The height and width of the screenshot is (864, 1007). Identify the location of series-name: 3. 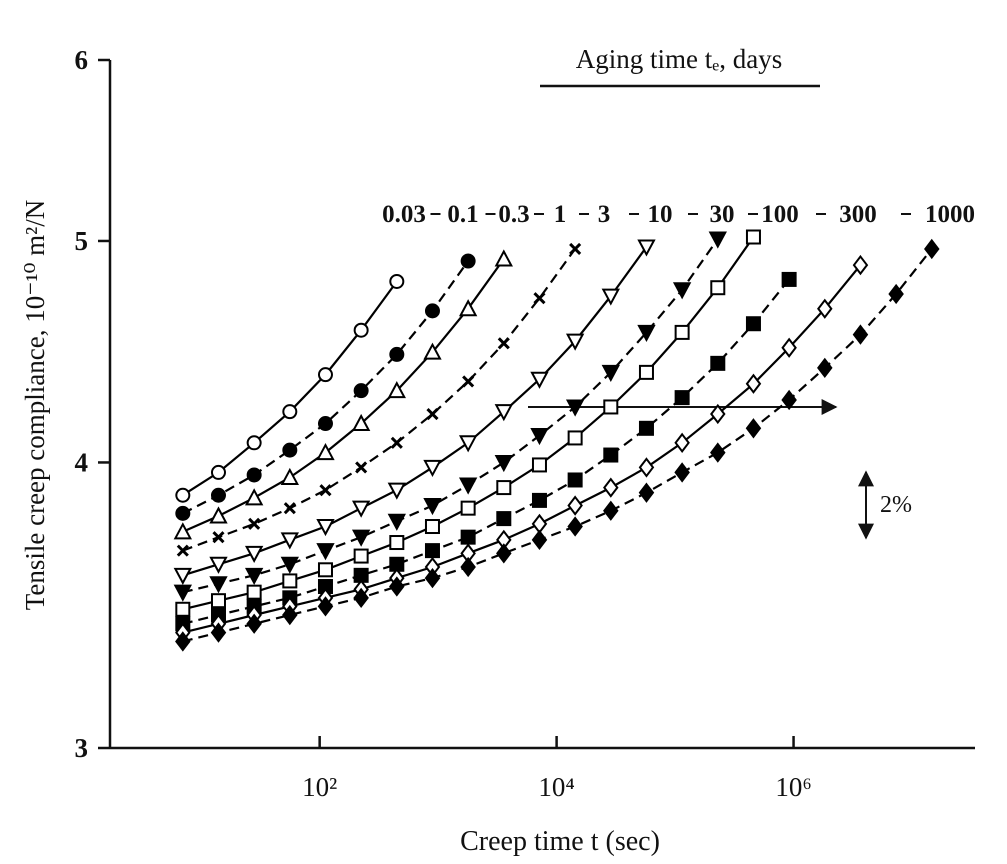
(604, 214).